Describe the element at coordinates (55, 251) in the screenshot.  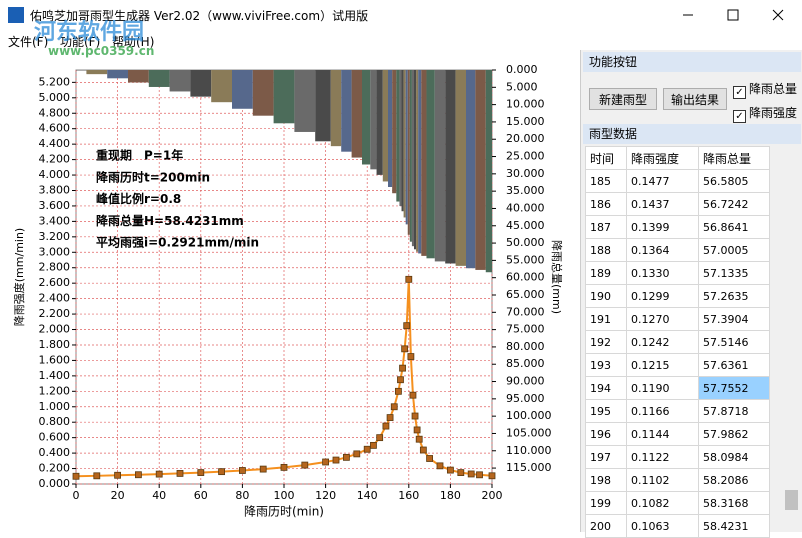
I see `y-tick-label: 3.000` at that location.